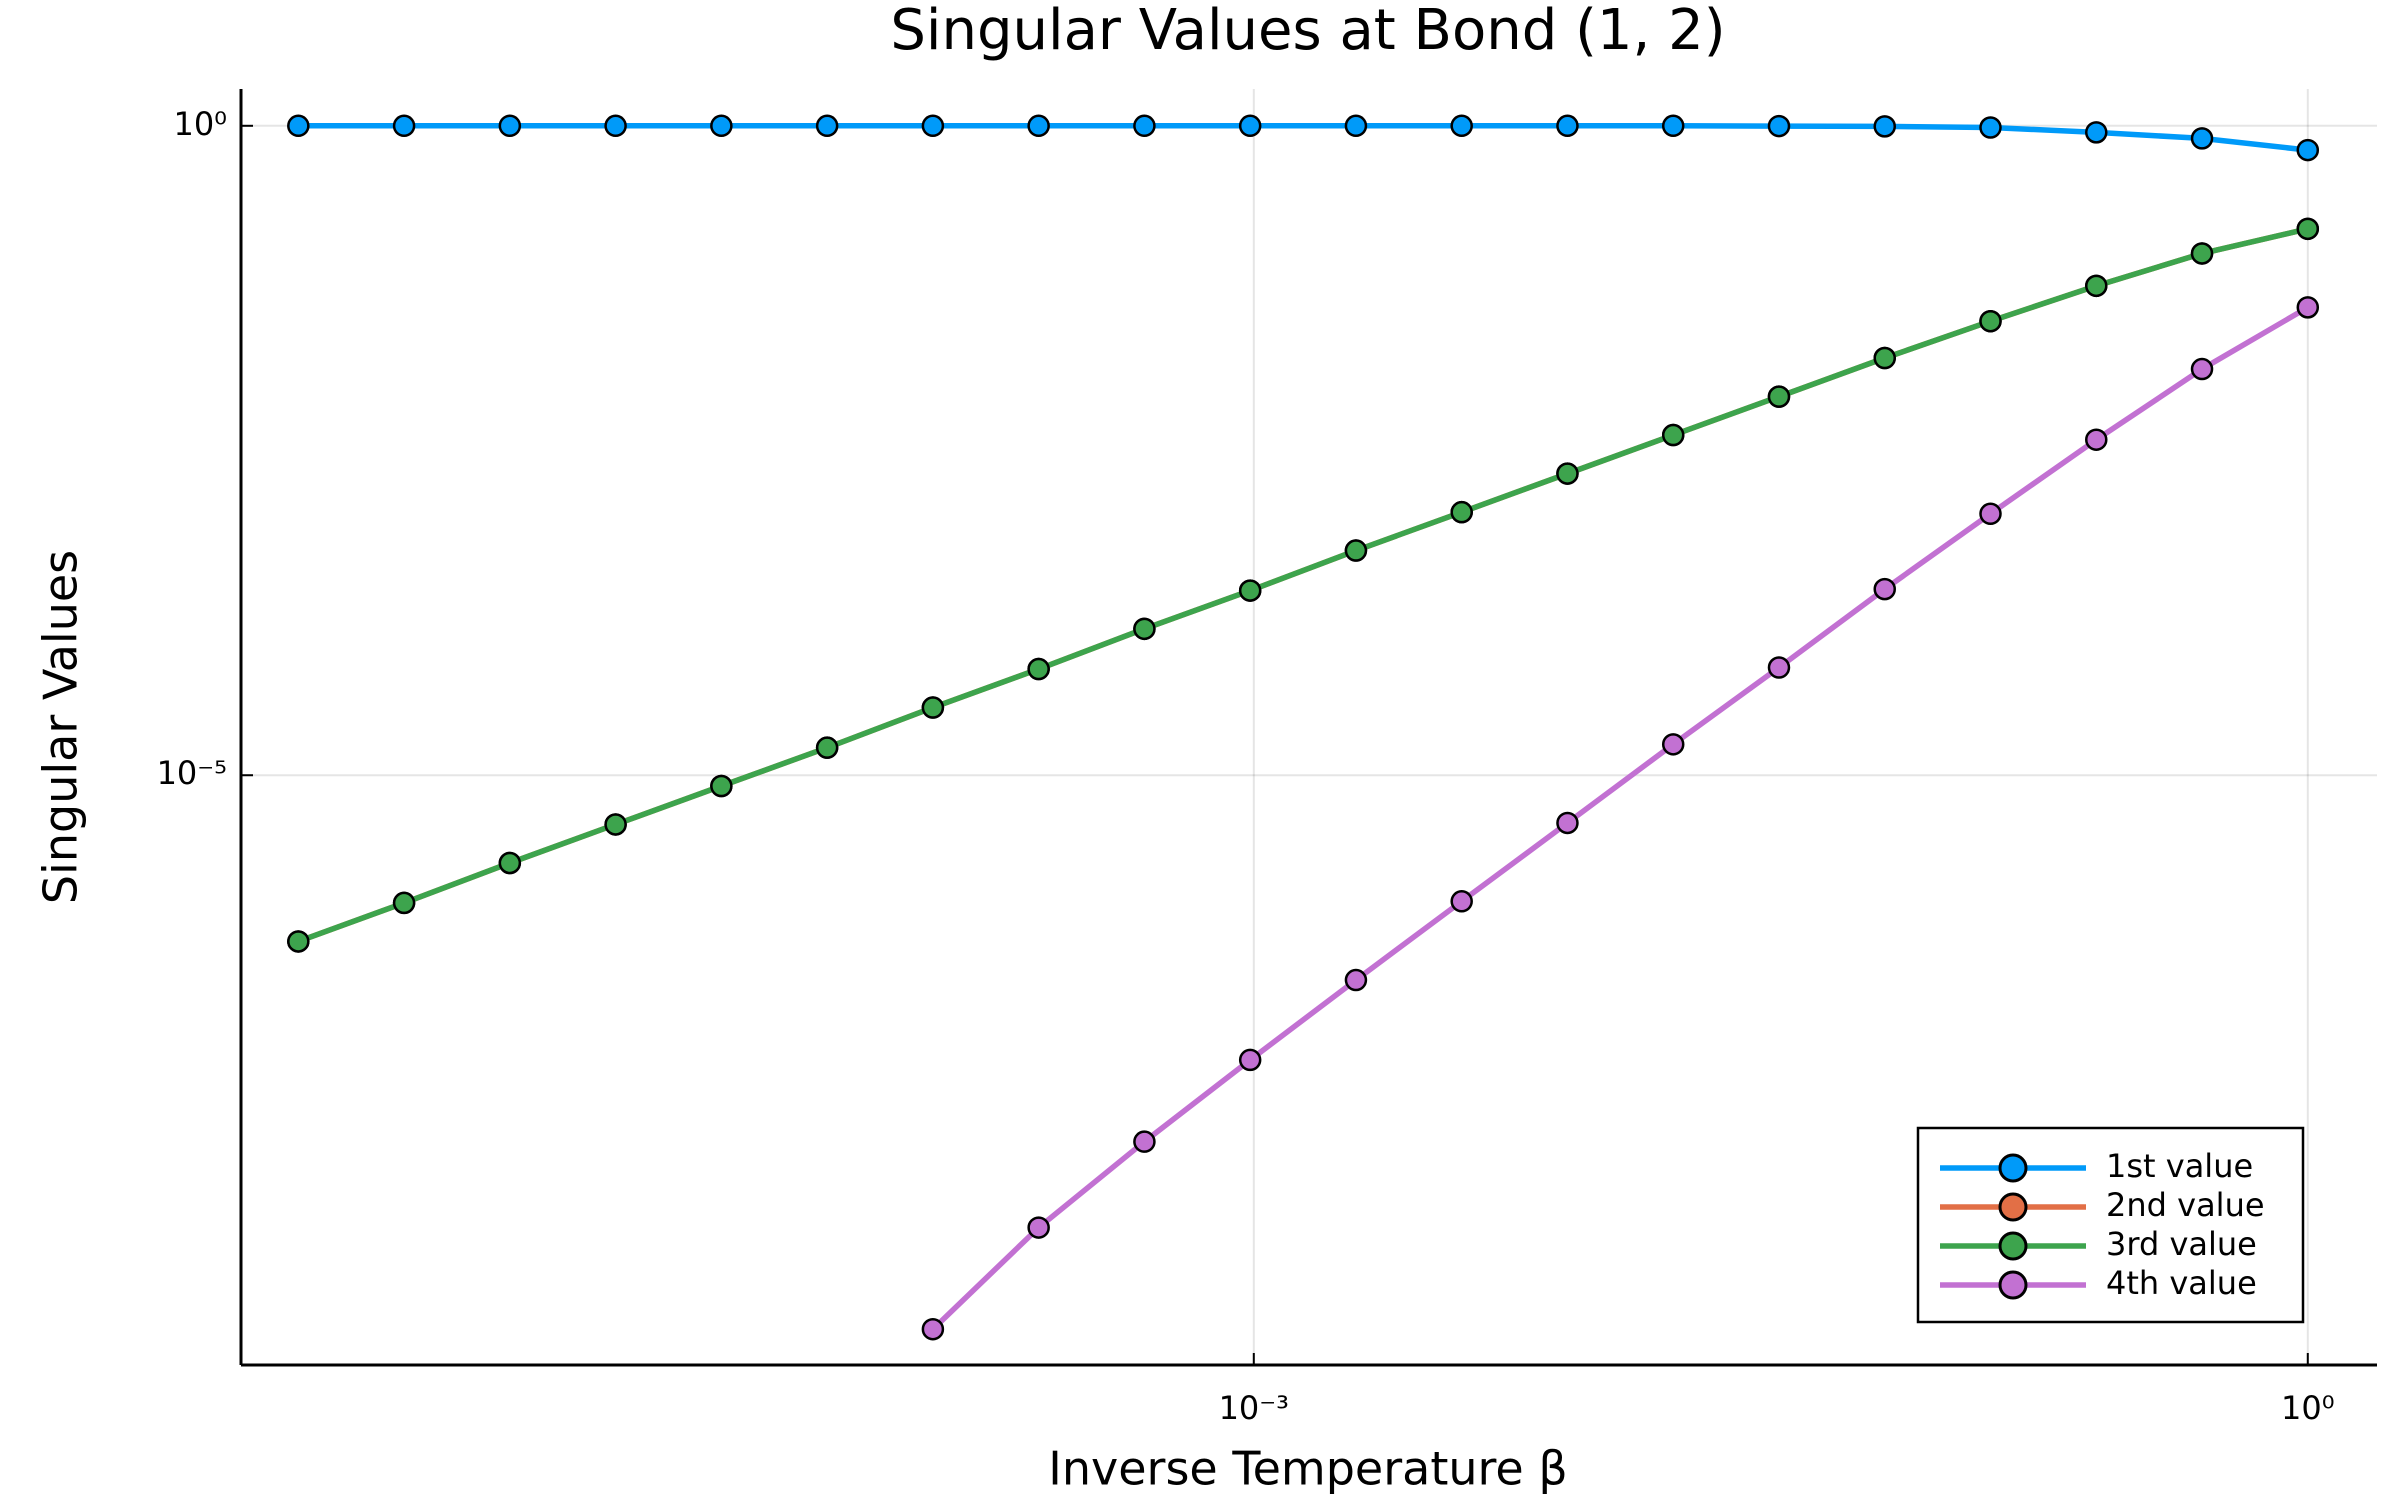  What do you see at coordinates (200, 124) in the screenshot?
I see `y-tick-label: 10⁰` at bounding box center [200, 124].